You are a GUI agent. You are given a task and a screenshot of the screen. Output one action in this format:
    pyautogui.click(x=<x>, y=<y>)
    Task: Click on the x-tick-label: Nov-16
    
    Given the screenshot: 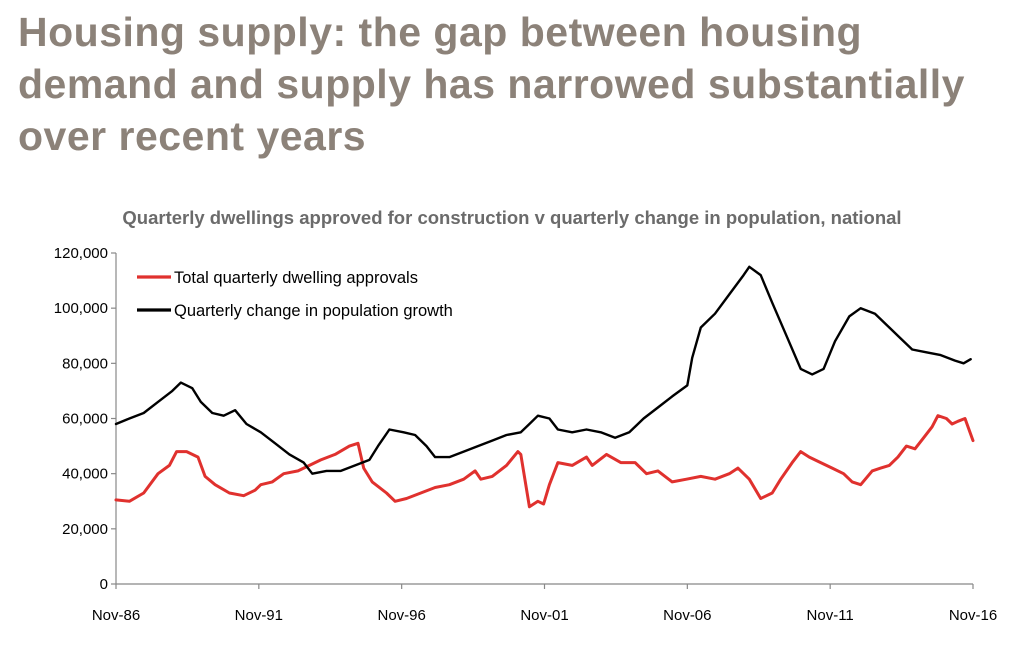 What is the action you would take?
    pyautogui.click(x=973, y=615)
    